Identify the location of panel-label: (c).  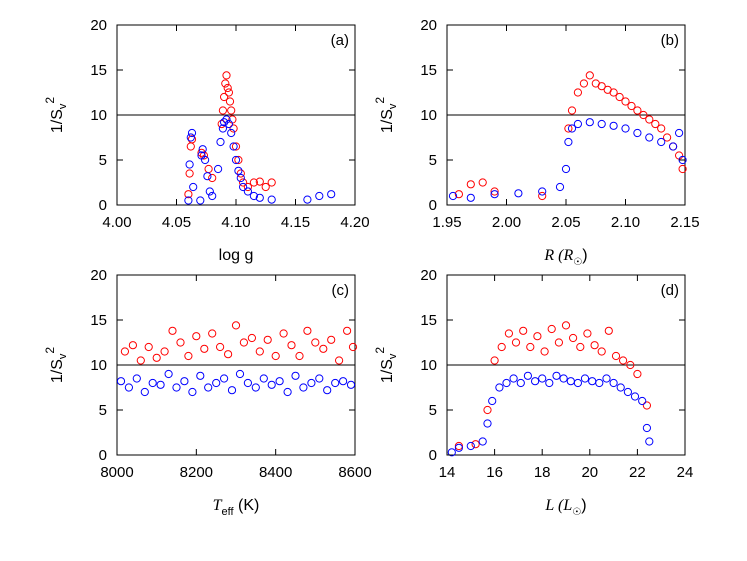
(341, 290).